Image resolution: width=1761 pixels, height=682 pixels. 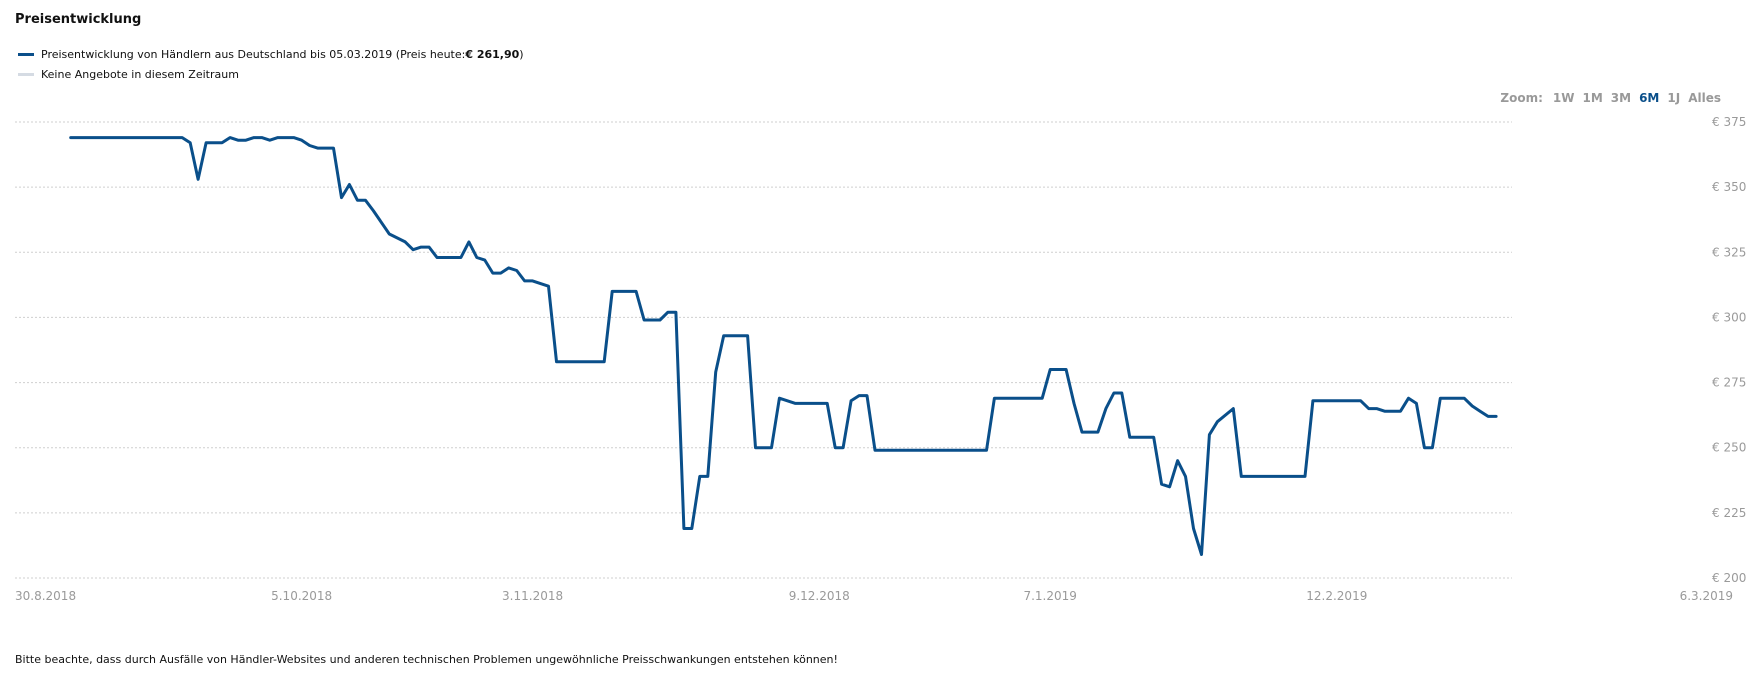 What do you see at coordinates (1336, 596) in the screenshot?
I see `x-tick-label: 12.2.2019` at bounding box center [1336, 596].